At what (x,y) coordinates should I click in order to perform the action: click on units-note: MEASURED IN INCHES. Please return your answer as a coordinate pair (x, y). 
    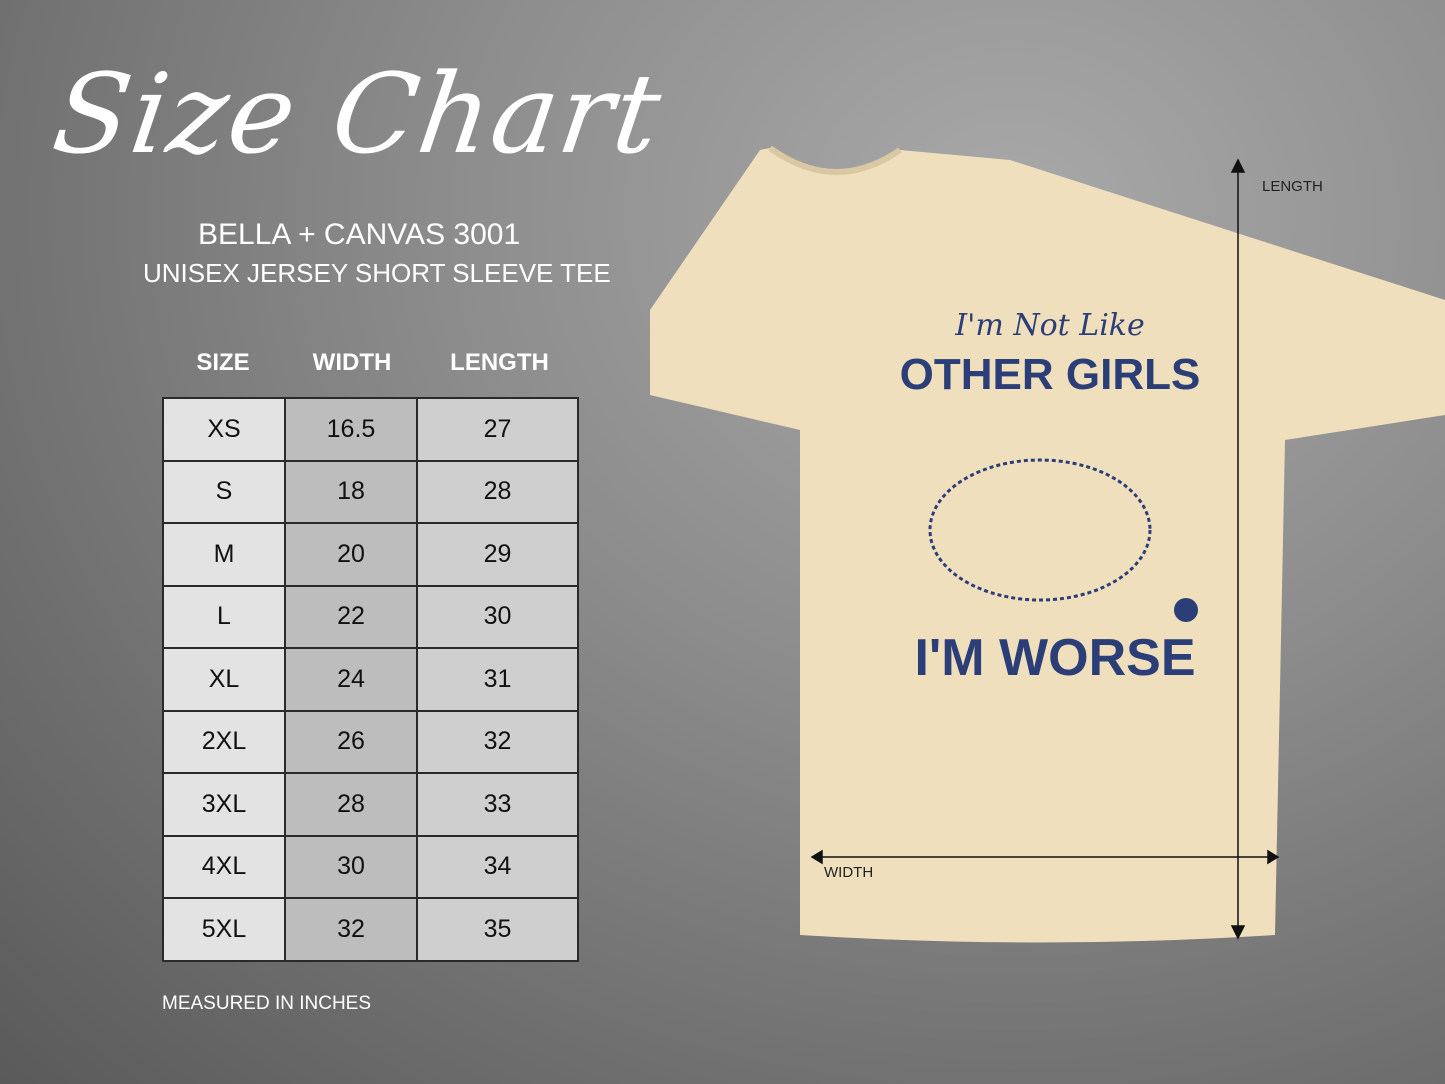
    Looking at the image, I should click on (267, 1003).